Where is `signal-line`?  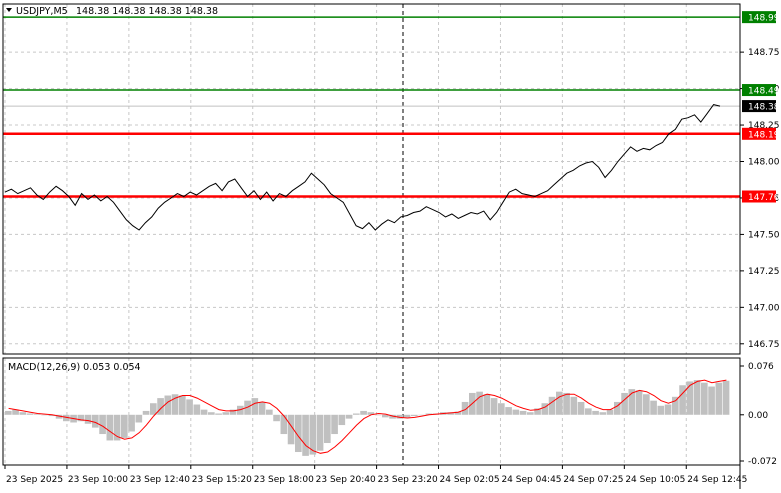
signal-line is located at coordinates (367, 416).